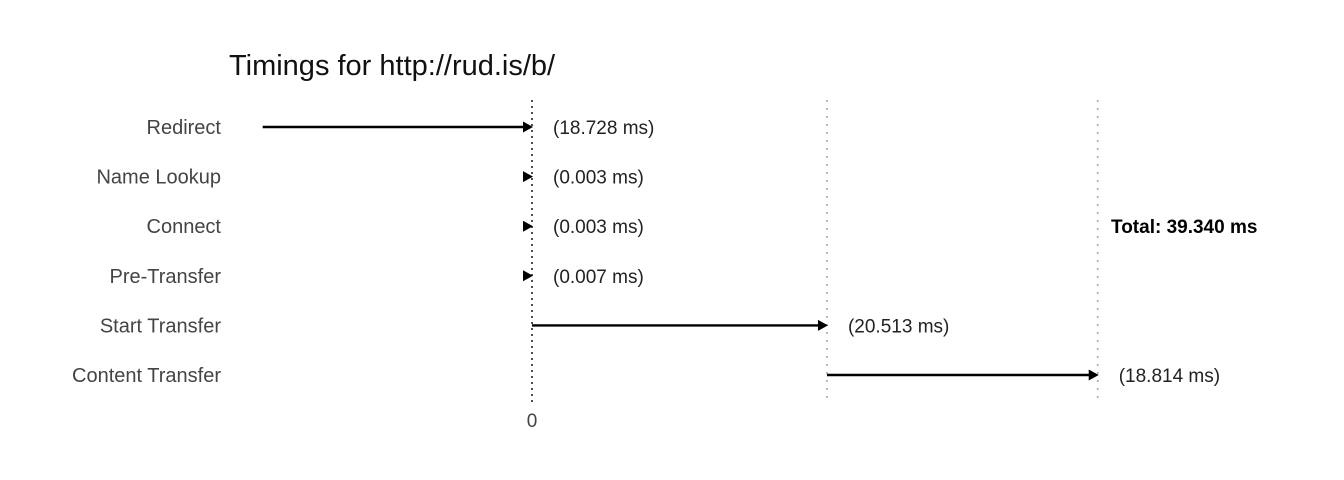  What do you see at coordinates (160, 326) in the screenshot?
I see `row-label: Start Transfer` at bounding box center [160, 326].